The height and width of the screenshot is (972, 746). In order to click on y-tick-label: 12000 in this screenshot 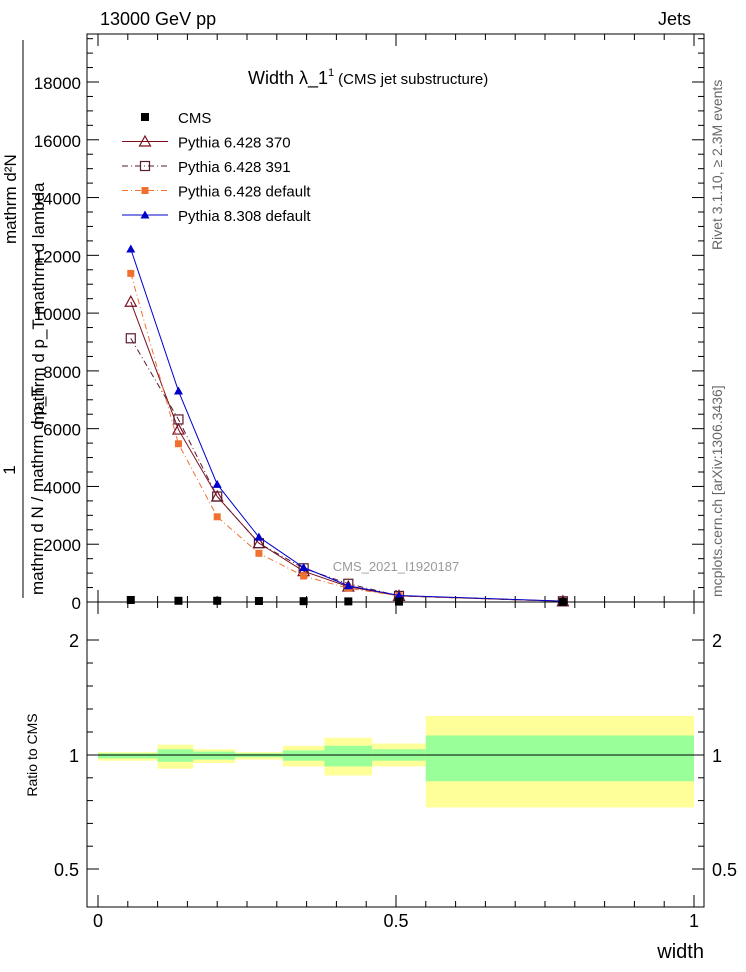, I will do `click(57, 256)`.